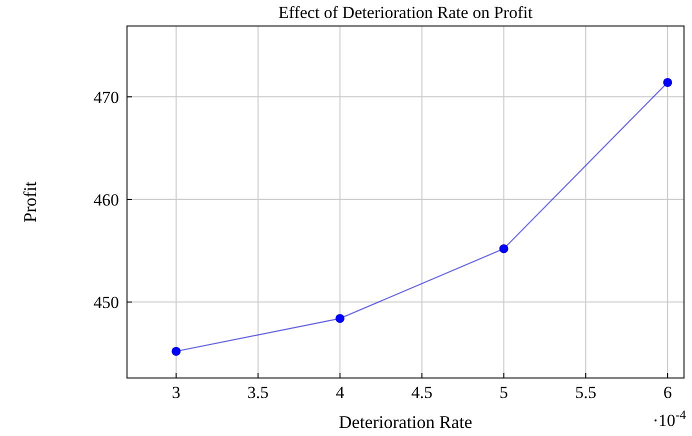 The image size is (692, 436). What do you see at coordinates (106, 97) in the screenshot?
I see `y-tick-label: 470` at bounding box center [106, 97].